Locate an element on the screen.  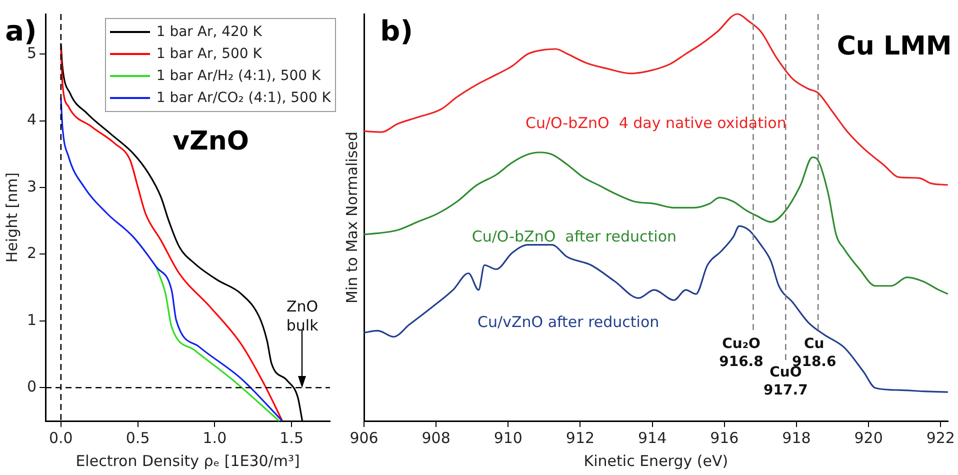
x-axis-title: Kinetic Energy (eV) is located at coordinates (656, 461).